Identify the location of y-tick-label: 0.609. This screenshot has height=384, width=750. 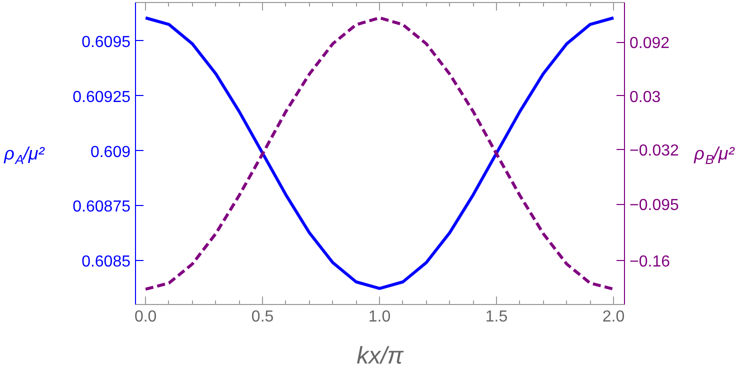
(110, 152).